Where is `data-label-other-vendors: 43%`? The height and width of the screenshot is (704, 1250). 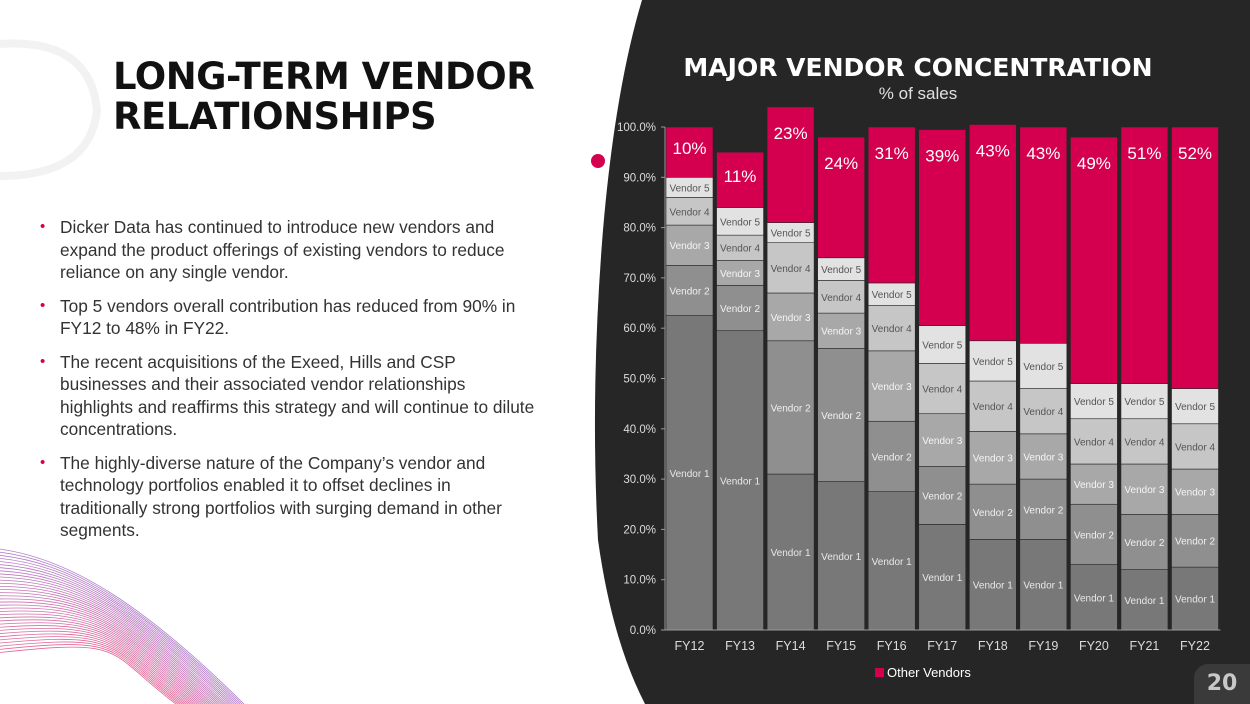 data-label-other-vendors: 43% is located at coordinates (993, 150).